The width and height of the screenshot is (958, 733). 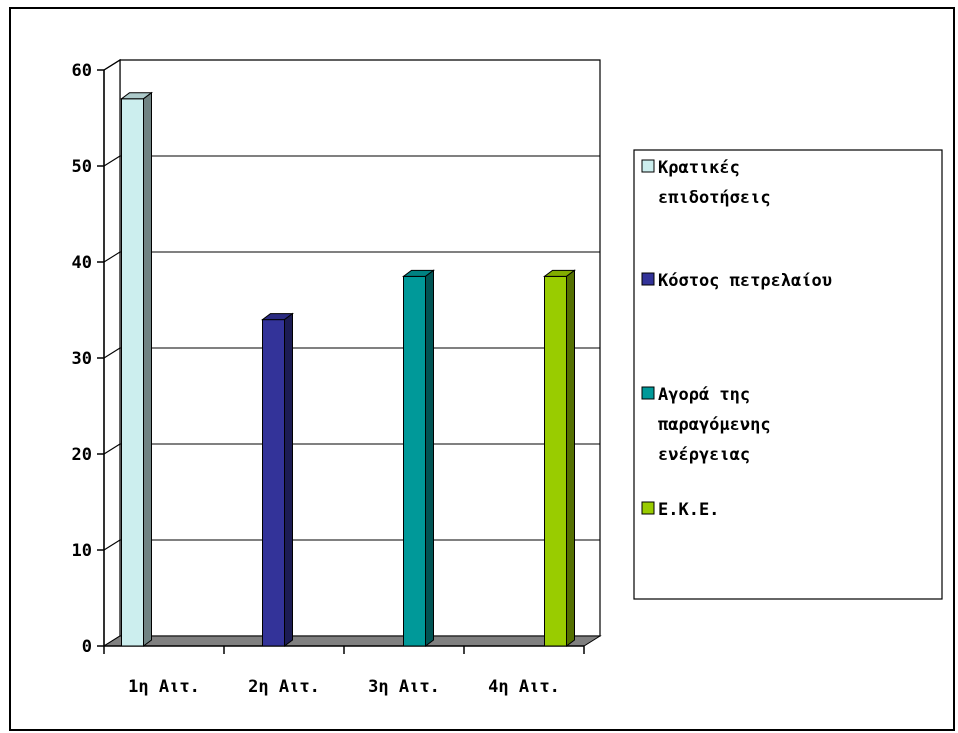 What do you see at coordinates (82, 455) in the screenshot?
I see `y-tick-label: 20` at bounding box center [82, 455].